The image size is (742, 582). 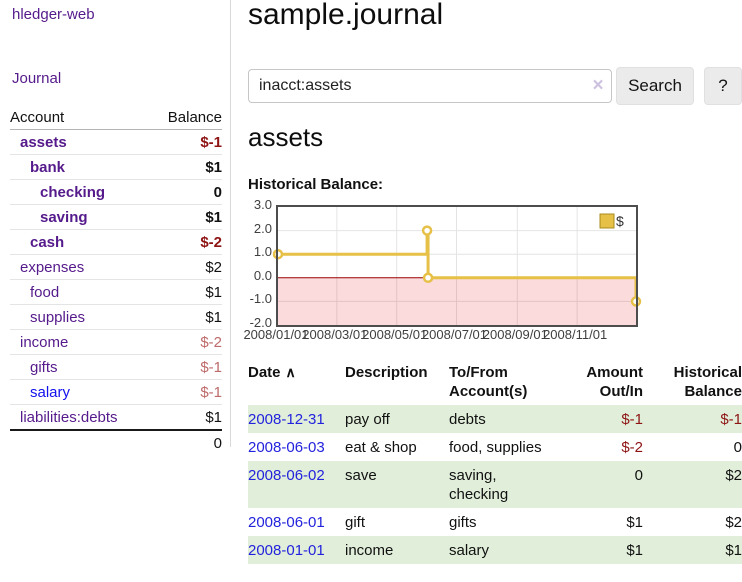 What do you see at coordinates (737, 447) in the screenshot?
I see `transaction-balance-cell: 0` at bounding box center [737, 447].